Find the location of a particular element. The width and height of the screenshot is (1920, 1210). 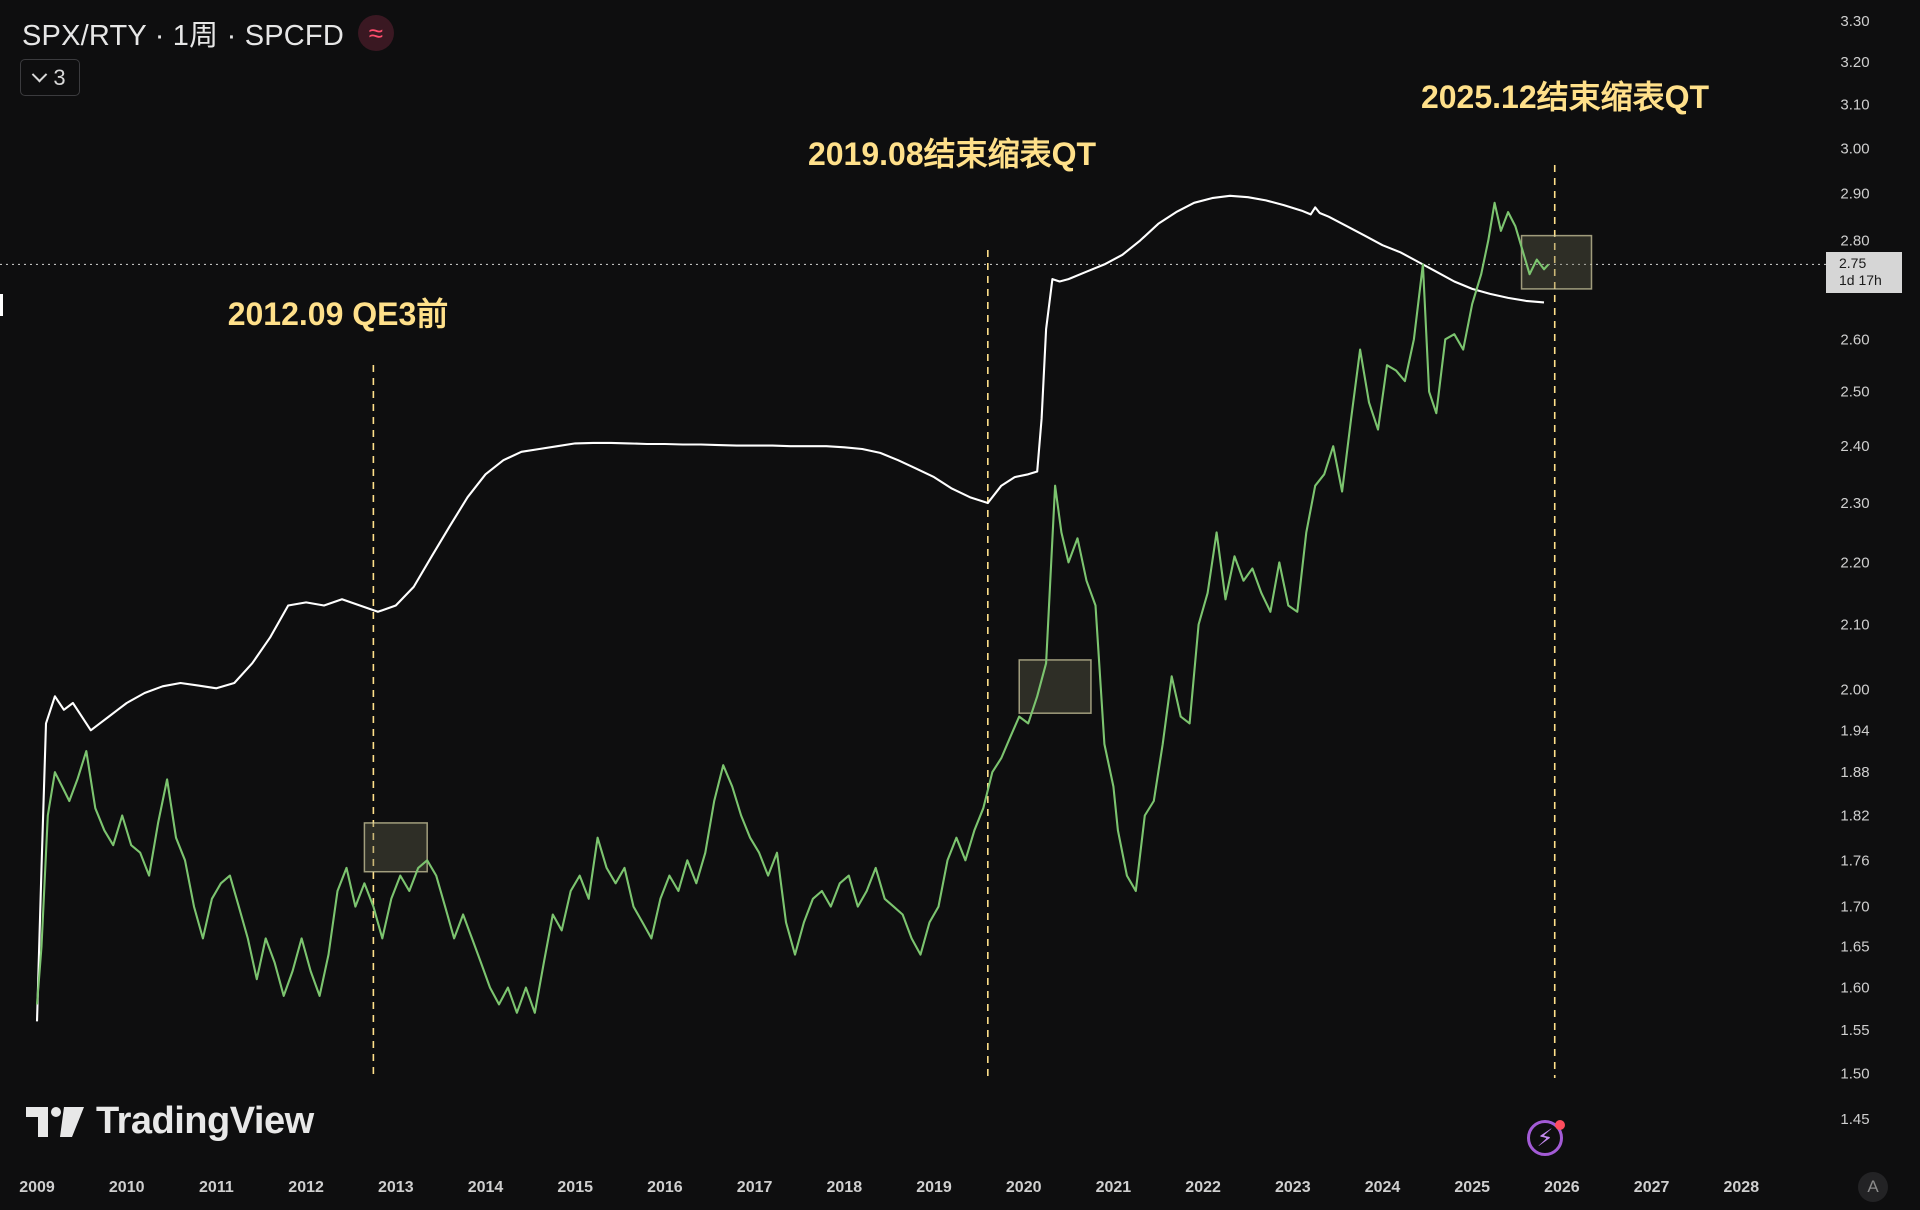

tradingview-logo-icon is located at coordinates (55, 1121).